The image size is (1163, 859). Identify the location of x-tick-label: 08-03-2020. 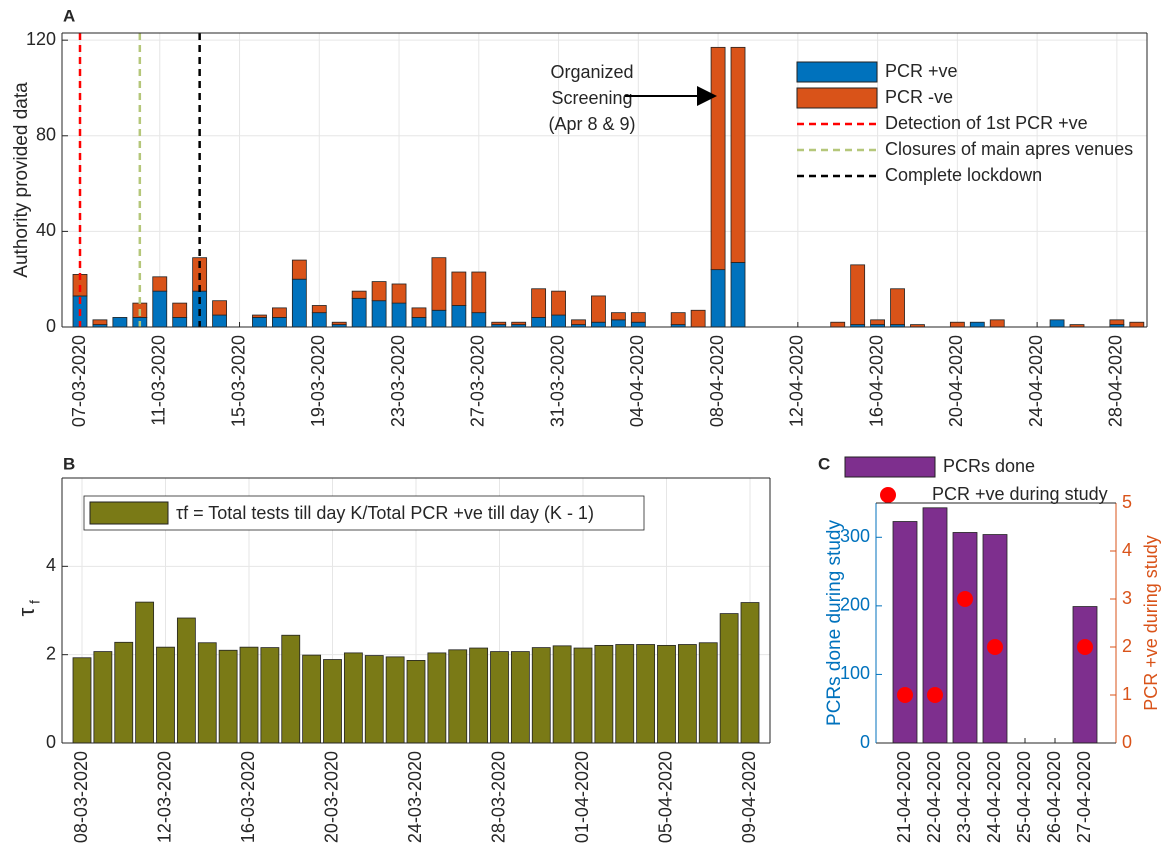
(81, 797).